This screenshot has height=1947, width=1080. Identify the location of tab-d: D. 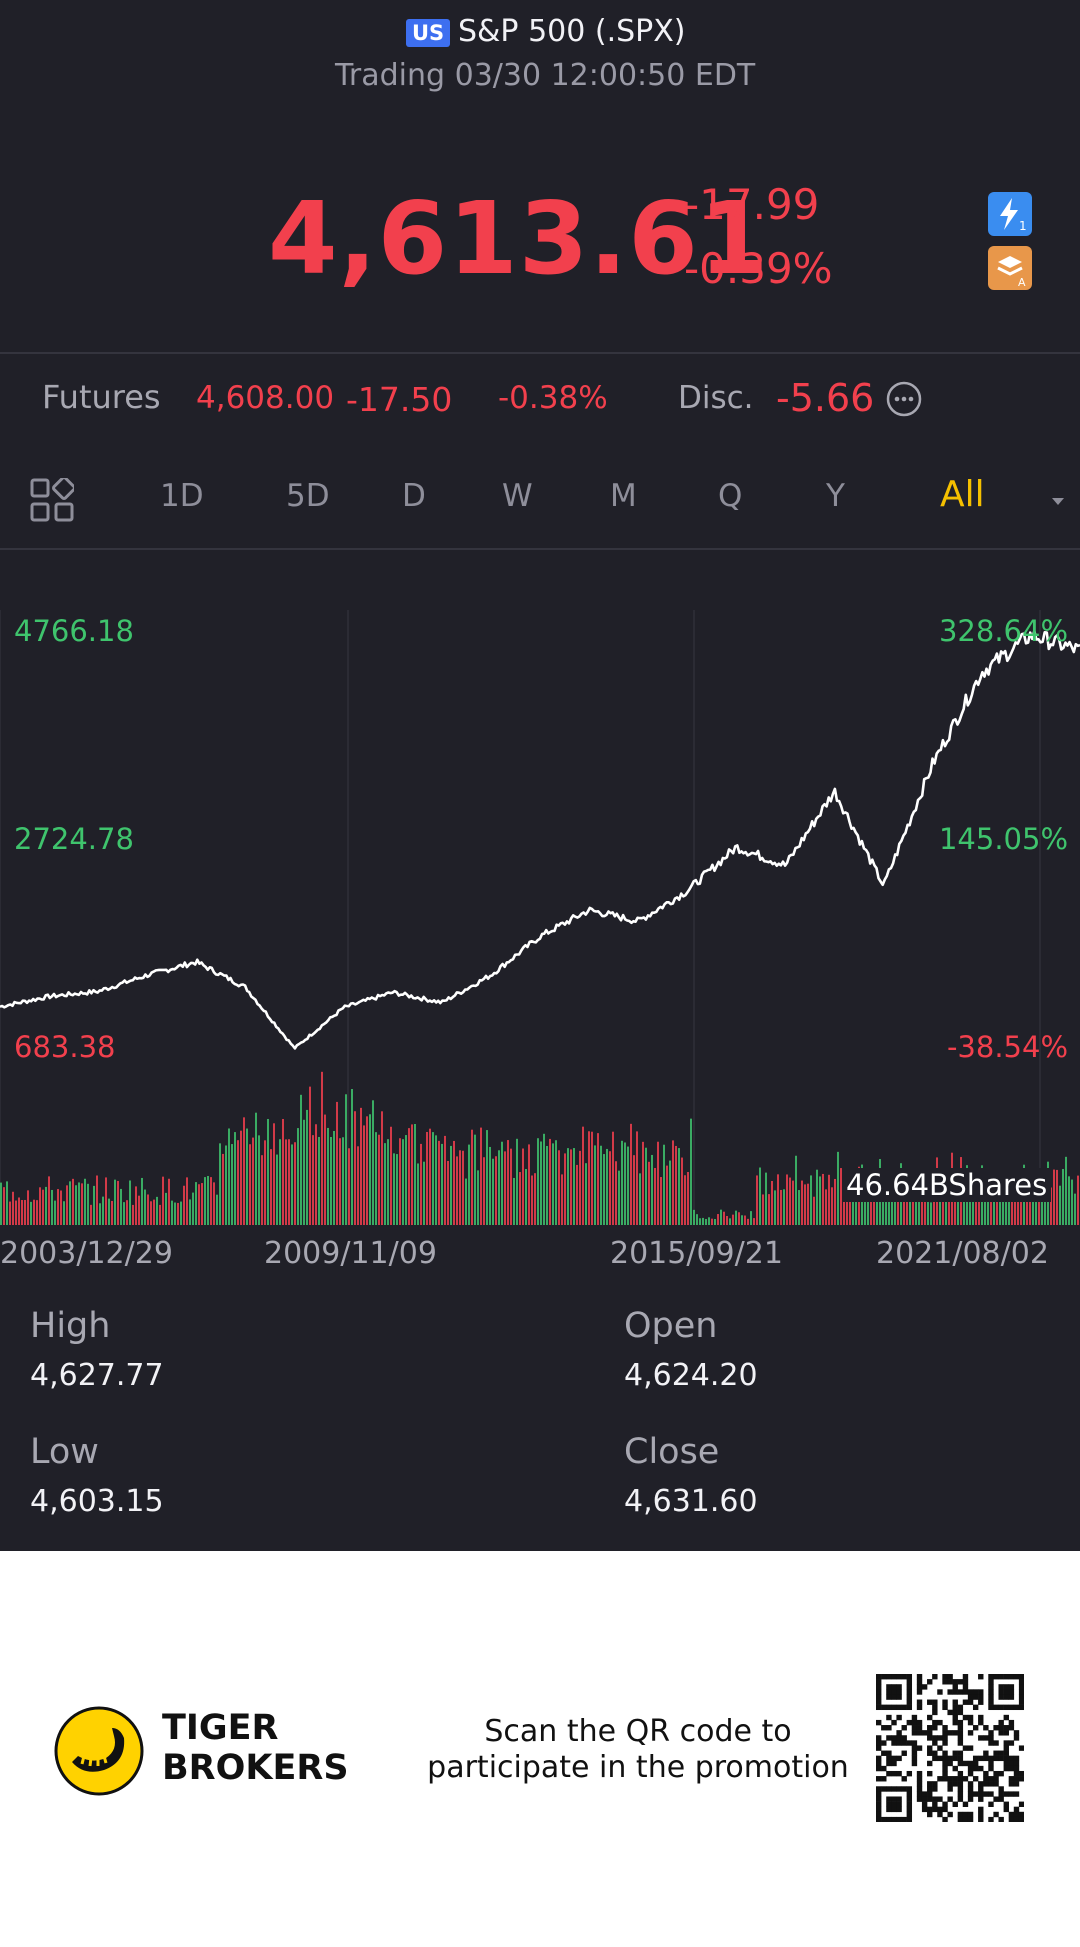
(414, 496).